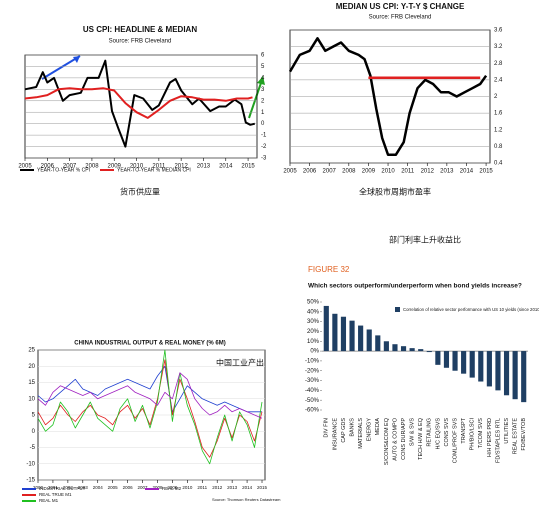  Describe the element at coordinates (428, 172) in the screenshot. I see `x-tick-label: 2012` at that location.